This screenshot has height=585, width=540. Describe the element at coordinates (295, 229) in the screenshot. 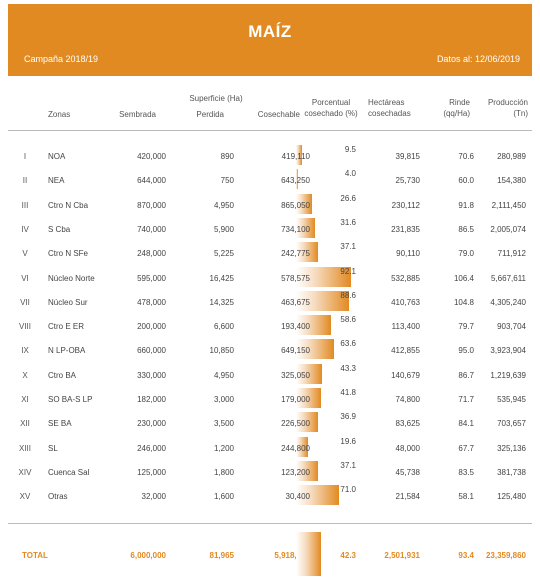

I see `cosechable-value: 734,100` at that location.